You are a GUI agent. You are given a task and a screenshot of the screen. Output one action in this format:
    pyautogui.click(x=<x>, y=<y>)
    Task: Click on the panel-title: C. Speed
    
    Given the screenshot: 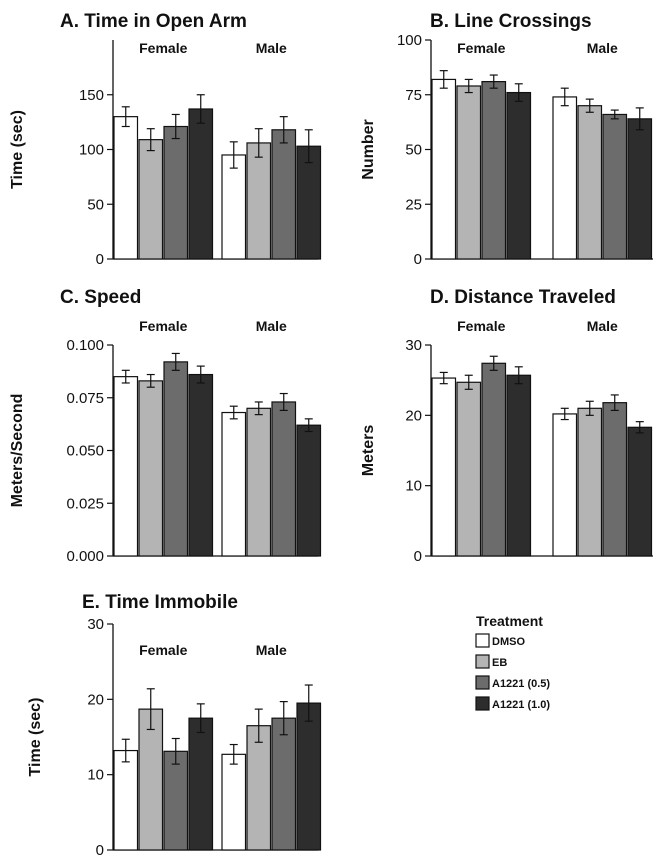 What is the action you would take?
    pyautogui.click(x=100, y=297)
    